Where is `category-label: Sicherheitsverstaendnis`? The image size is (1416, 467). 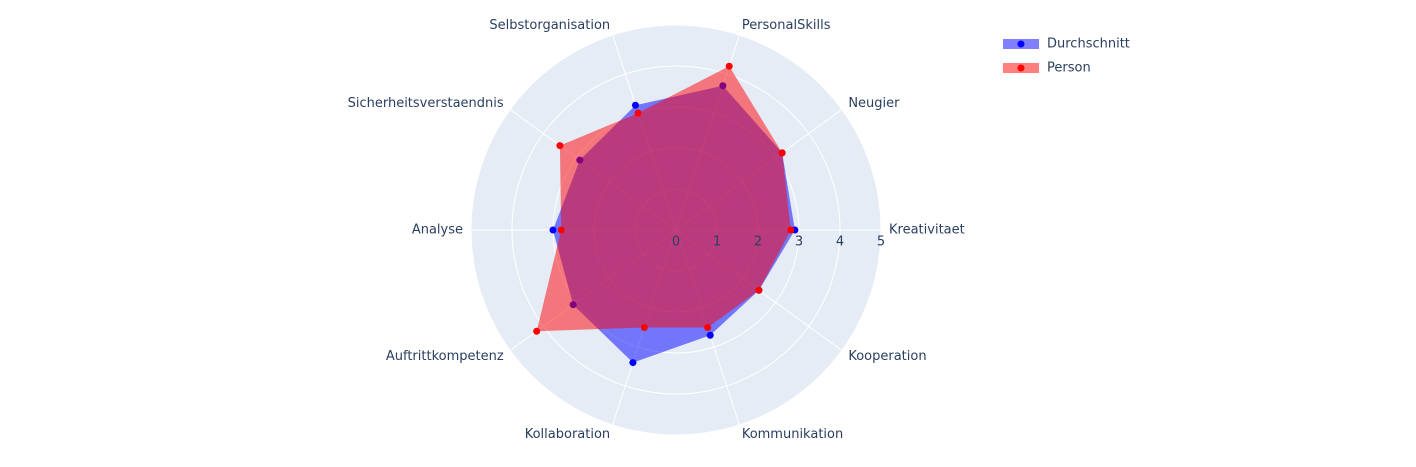
category-label: Sicherheitsverstaendnis is located at coordinates (426, 103).